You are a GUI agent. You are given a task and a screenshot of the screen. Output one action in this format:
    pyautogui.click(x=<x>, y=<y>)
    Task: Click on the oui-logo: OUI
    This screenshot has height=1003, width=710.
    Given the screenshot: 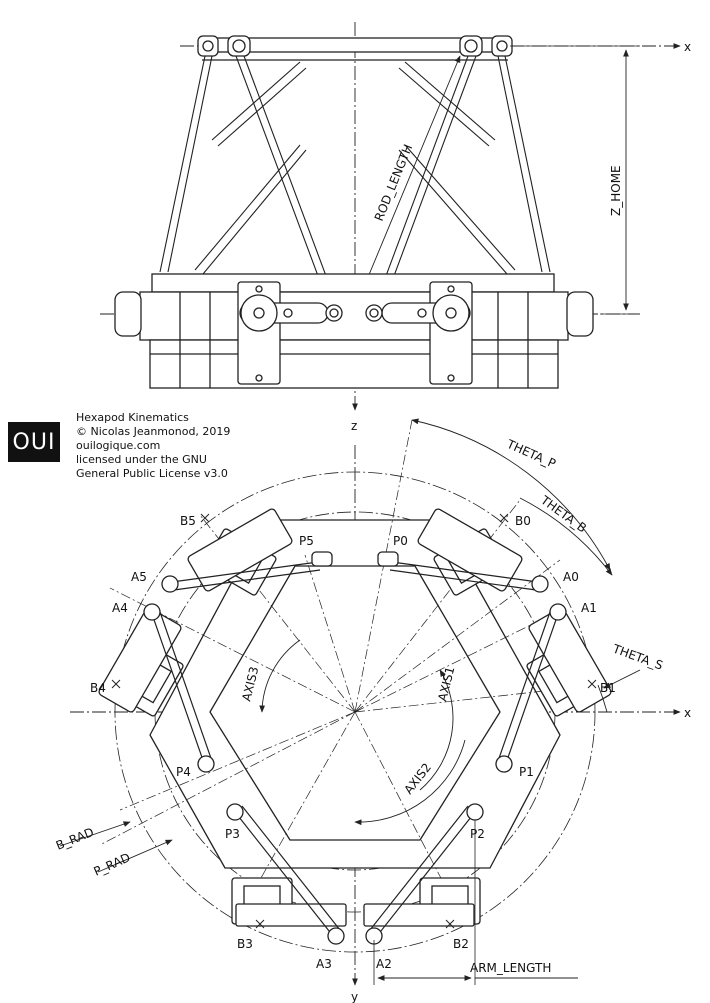 What is the action you would take?
    pyautogui.click(x=34, y=442)
    